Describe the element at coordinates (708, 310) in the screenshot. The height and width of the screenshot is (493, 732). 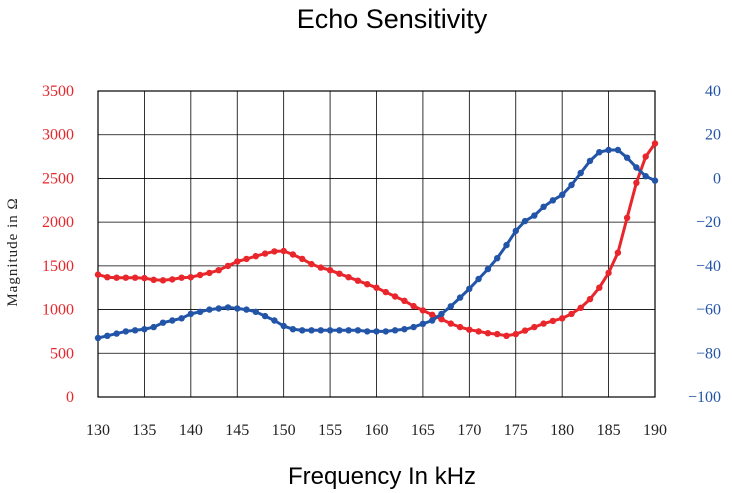
I see `y-tick-label-right: −60` at that location.